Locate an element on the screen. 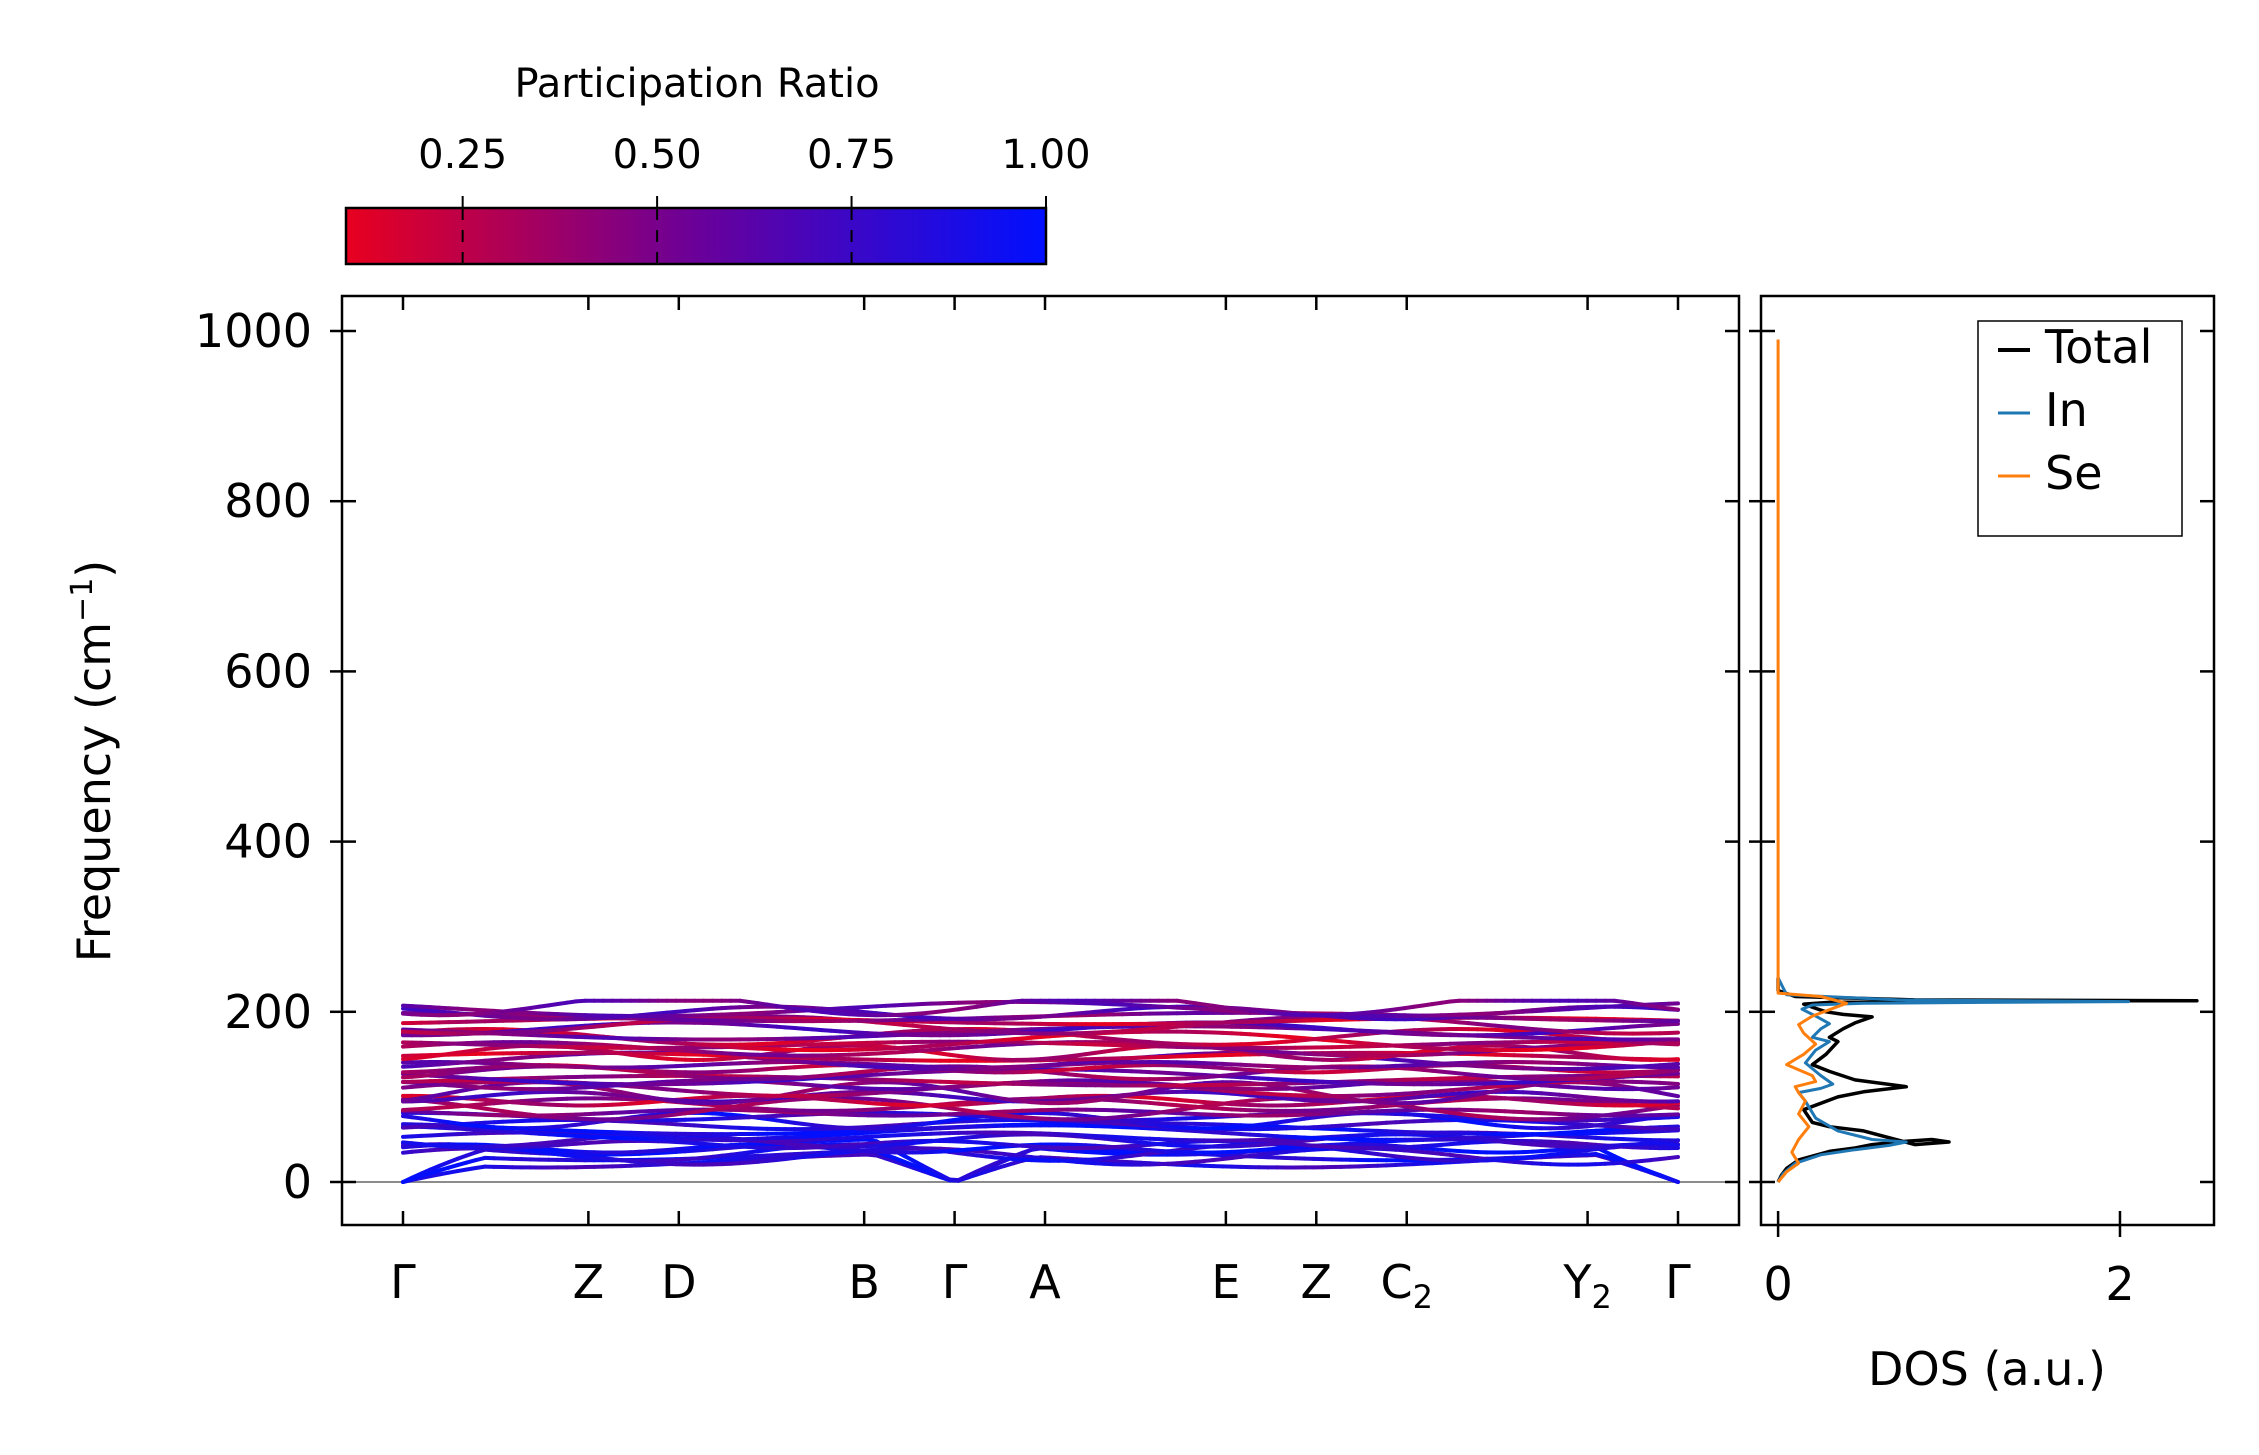  colorbar-tick-label: 0.50 is located at coordinates (657, 155).